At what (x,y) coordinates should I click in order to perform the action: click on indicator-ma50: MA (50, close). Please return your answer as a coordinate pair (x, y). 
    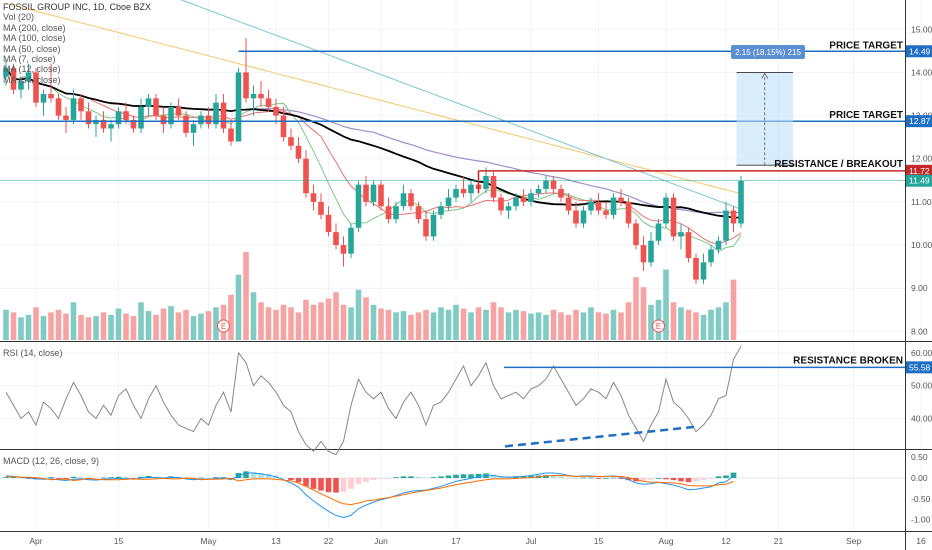
    Looking at the image, I should click on (32, 48).